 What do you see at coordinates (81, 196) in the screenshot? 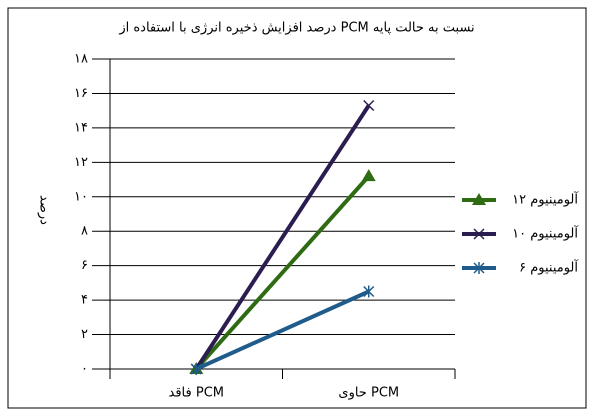
I see `y-tick-label: ۱۰` at bounding box center [81, 196].